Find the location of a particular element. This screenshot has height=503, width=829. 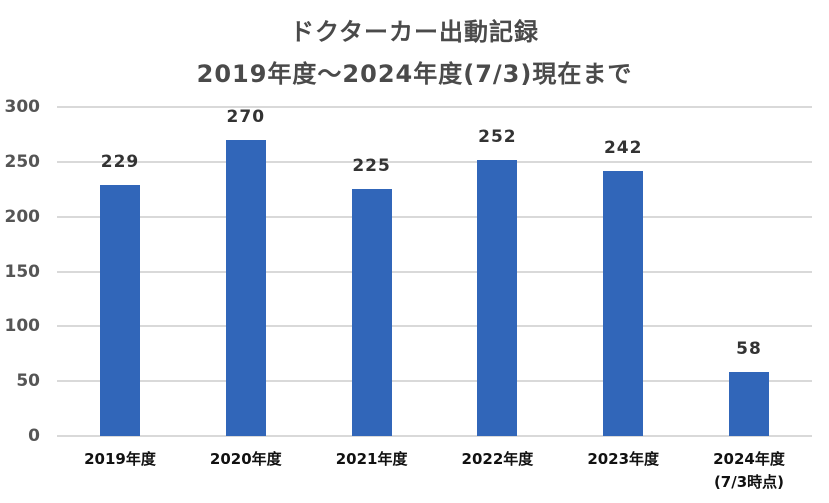

y-tick-label: 300 is located at coordinates (22, 107).